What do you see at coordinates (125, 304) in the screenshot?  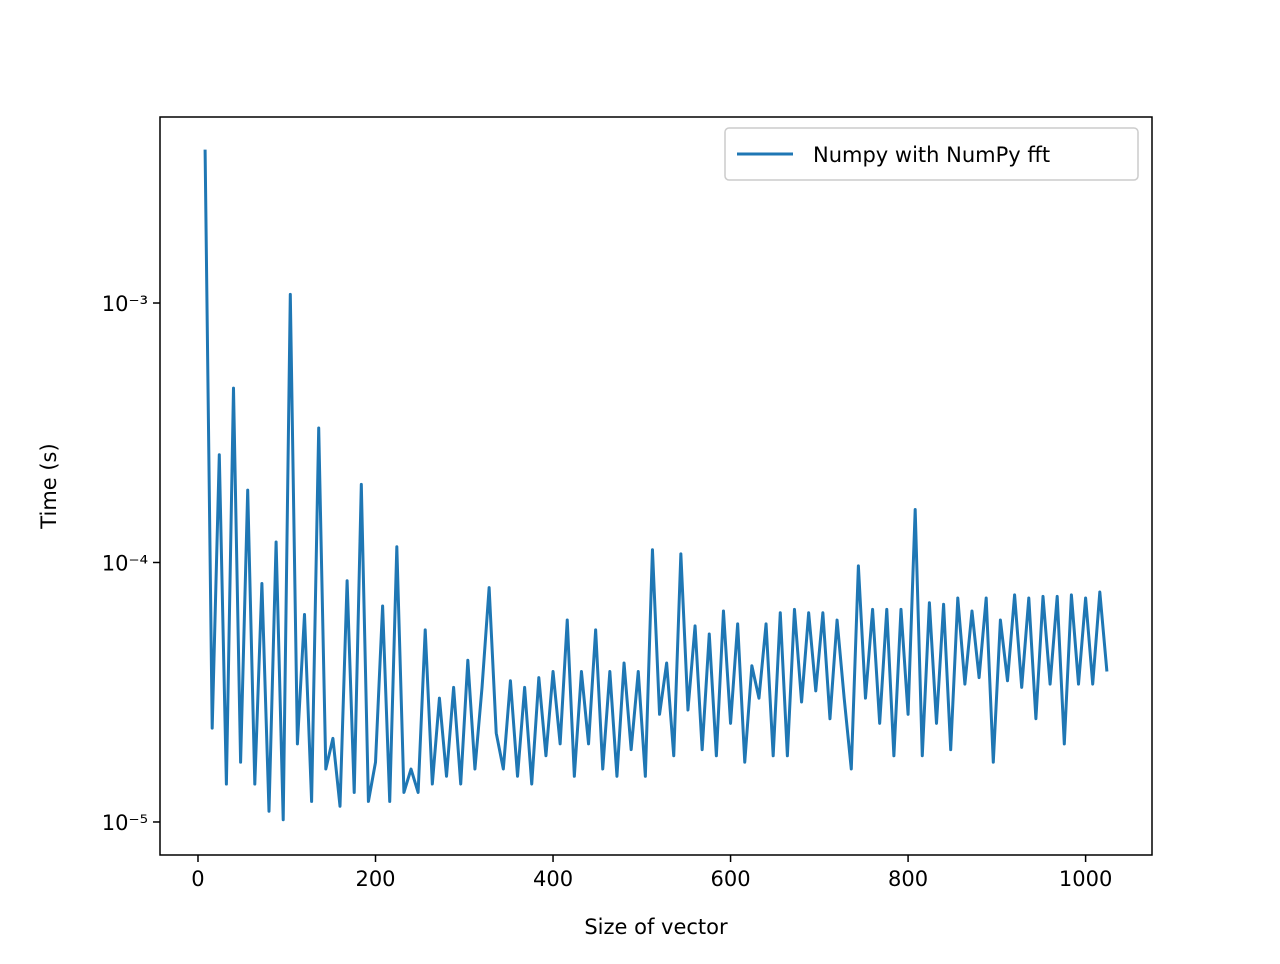 I see `y-tick-label: 10⁻³` at bounding box center [125, 304].